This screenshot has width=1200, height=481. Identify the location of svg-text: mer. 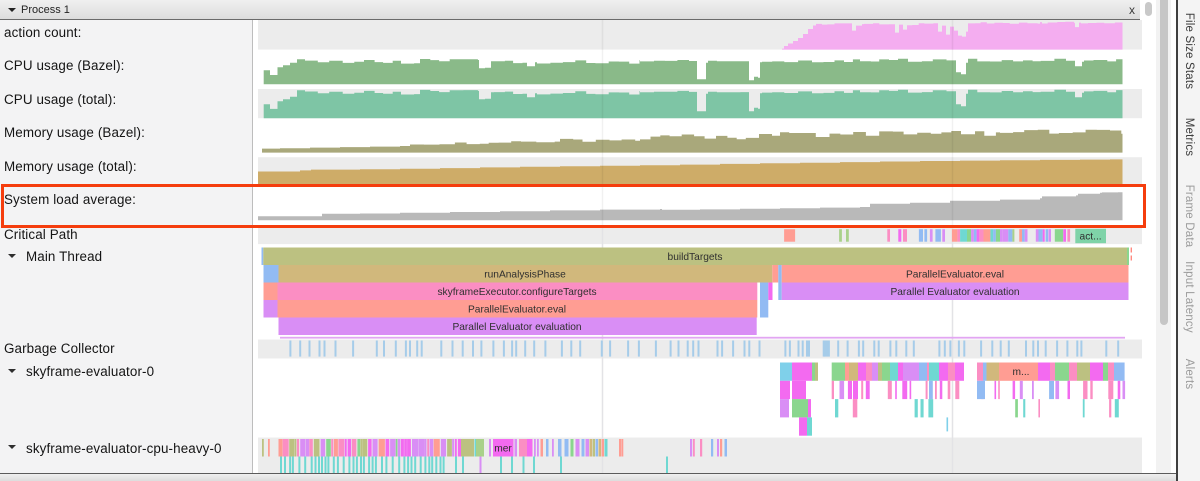
(503, 449).